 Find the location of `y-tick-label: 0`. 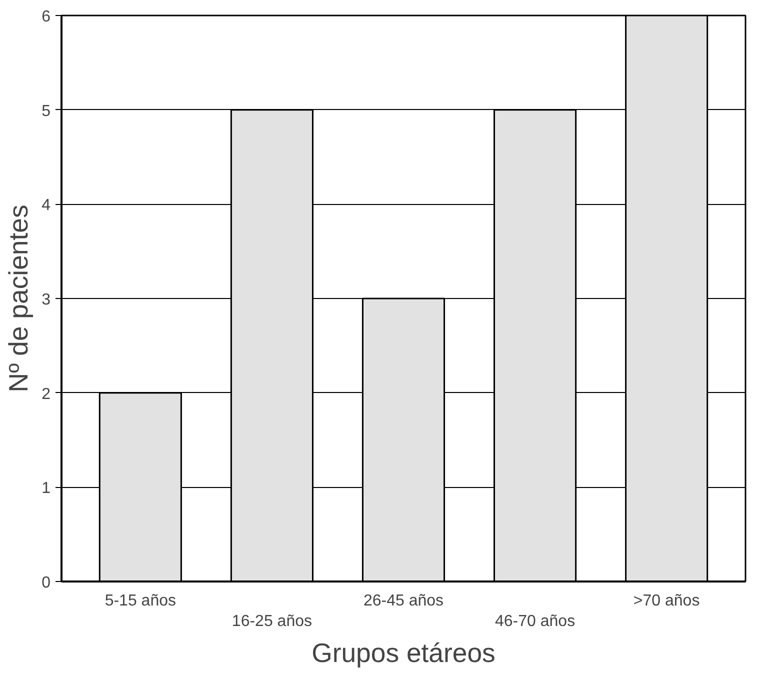

y-tick-label: 0 is located at coordinates (46, 583).